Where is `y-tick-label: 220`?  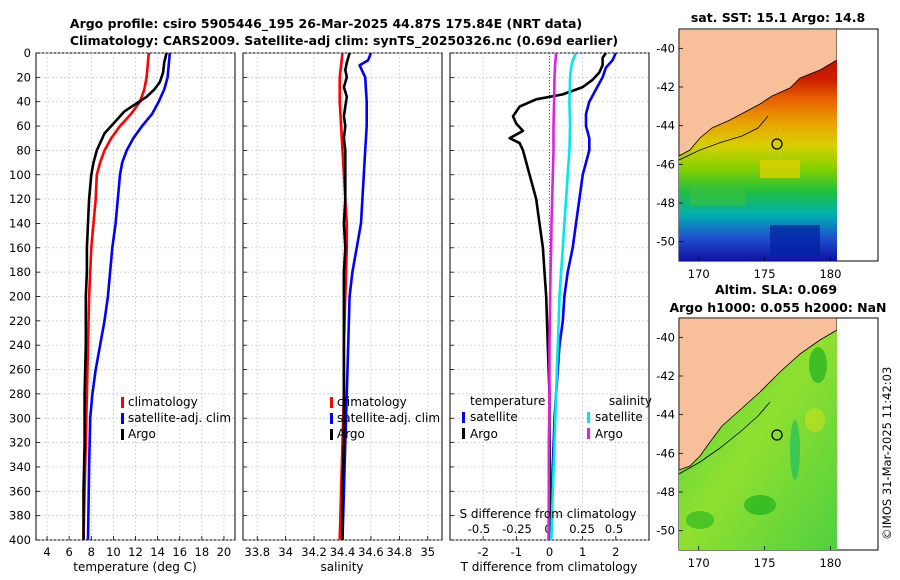 y-tick-label: 220 is located at coordinates (20, 321).